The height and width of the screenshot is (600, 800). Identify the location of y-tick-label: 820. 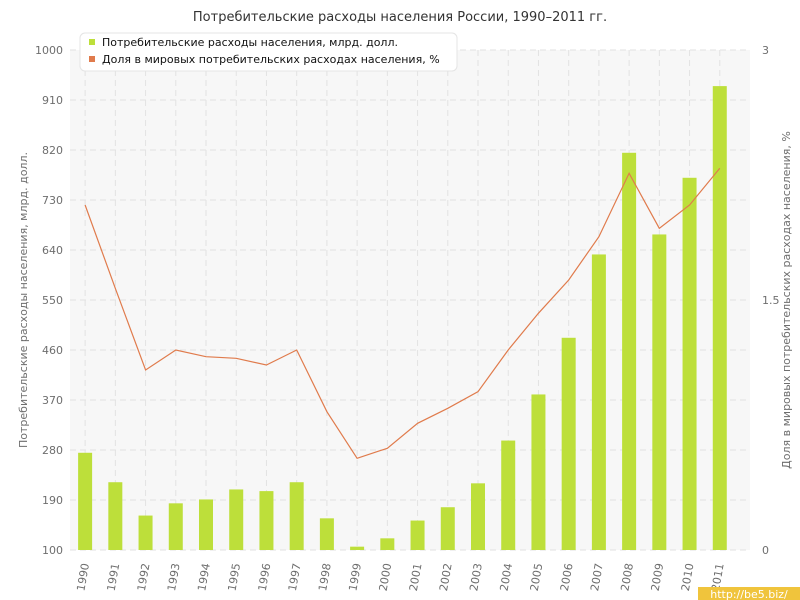
(52, 150).